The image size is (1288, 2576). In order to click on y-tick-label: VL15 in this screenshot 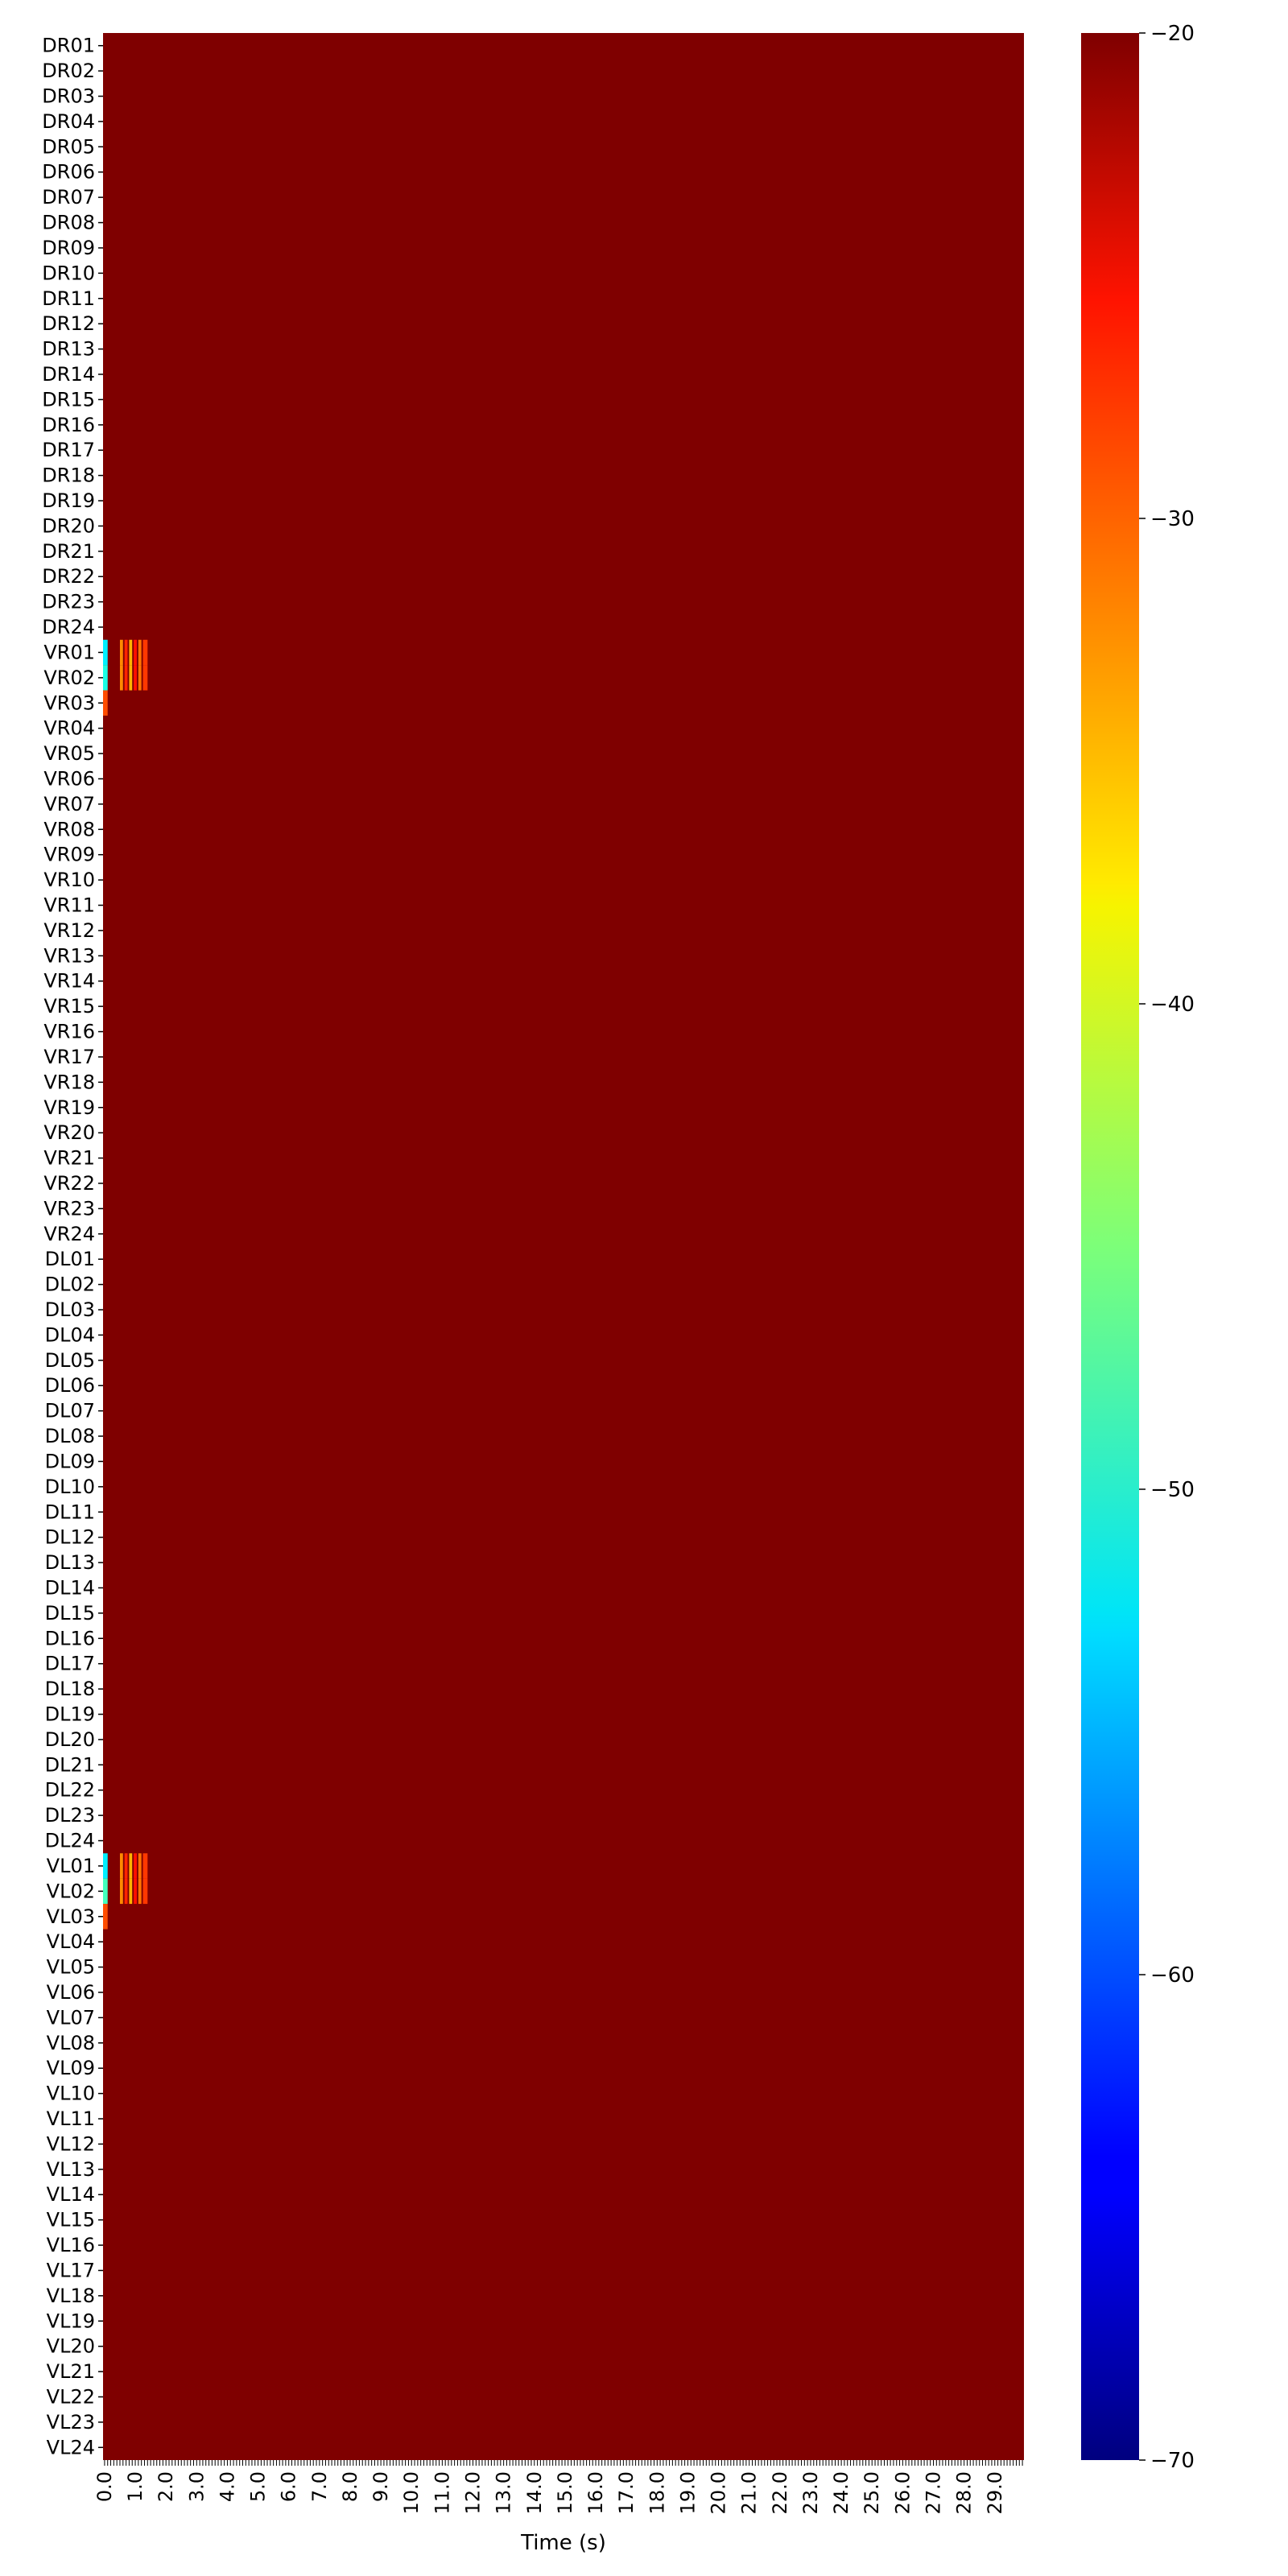, I will do `click(71, 2220)`.